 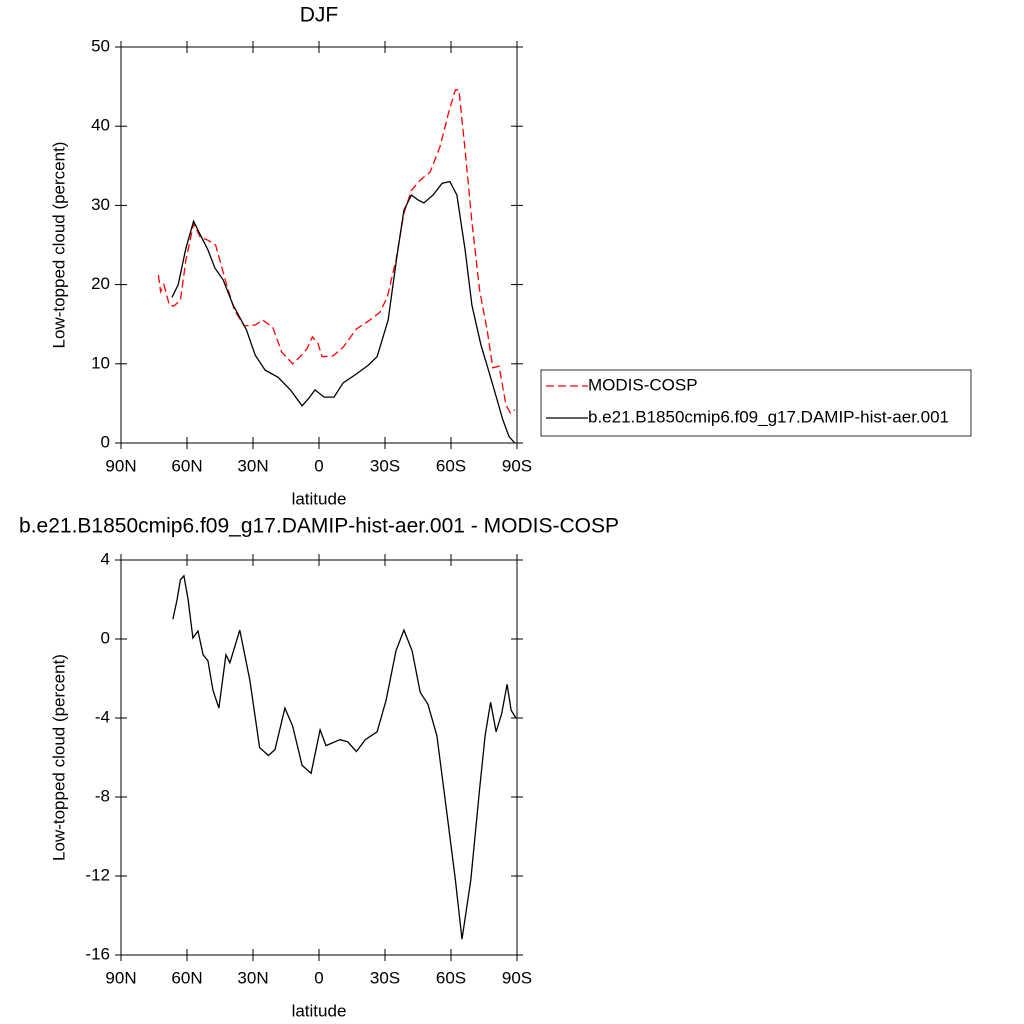 What do you see at coordinates (100, 45) in the screenshot?
I see `y-tick-label: 50` at bounding box center [100, 45].